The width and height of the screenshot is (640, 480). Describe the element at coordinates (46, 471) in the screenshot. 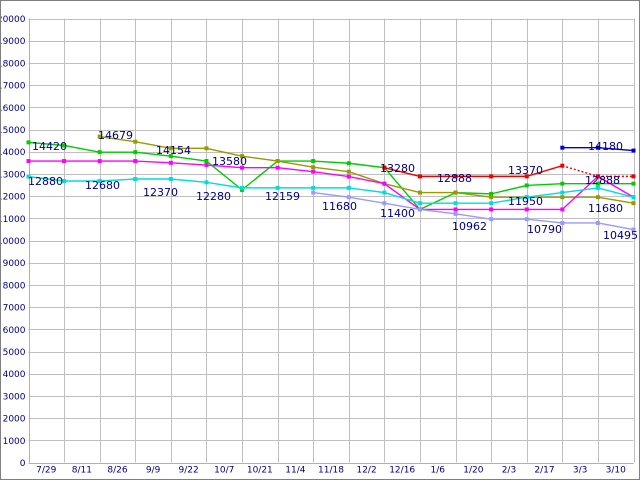

I see `x-axis-tick-label: 7/29` at that location.